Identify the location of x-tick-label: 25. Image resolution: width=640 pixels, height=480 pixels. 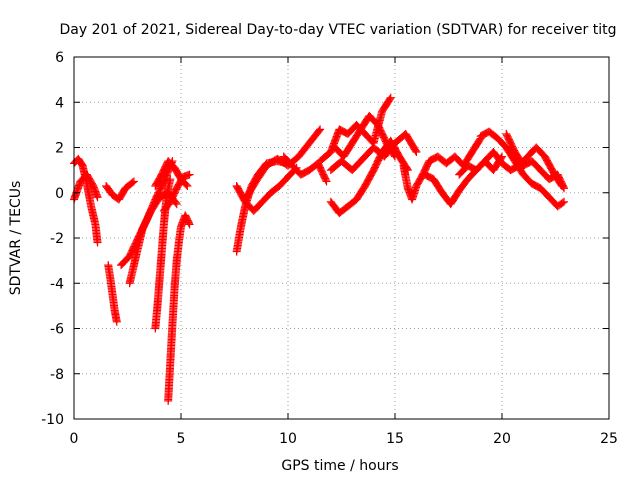
(609, 439).